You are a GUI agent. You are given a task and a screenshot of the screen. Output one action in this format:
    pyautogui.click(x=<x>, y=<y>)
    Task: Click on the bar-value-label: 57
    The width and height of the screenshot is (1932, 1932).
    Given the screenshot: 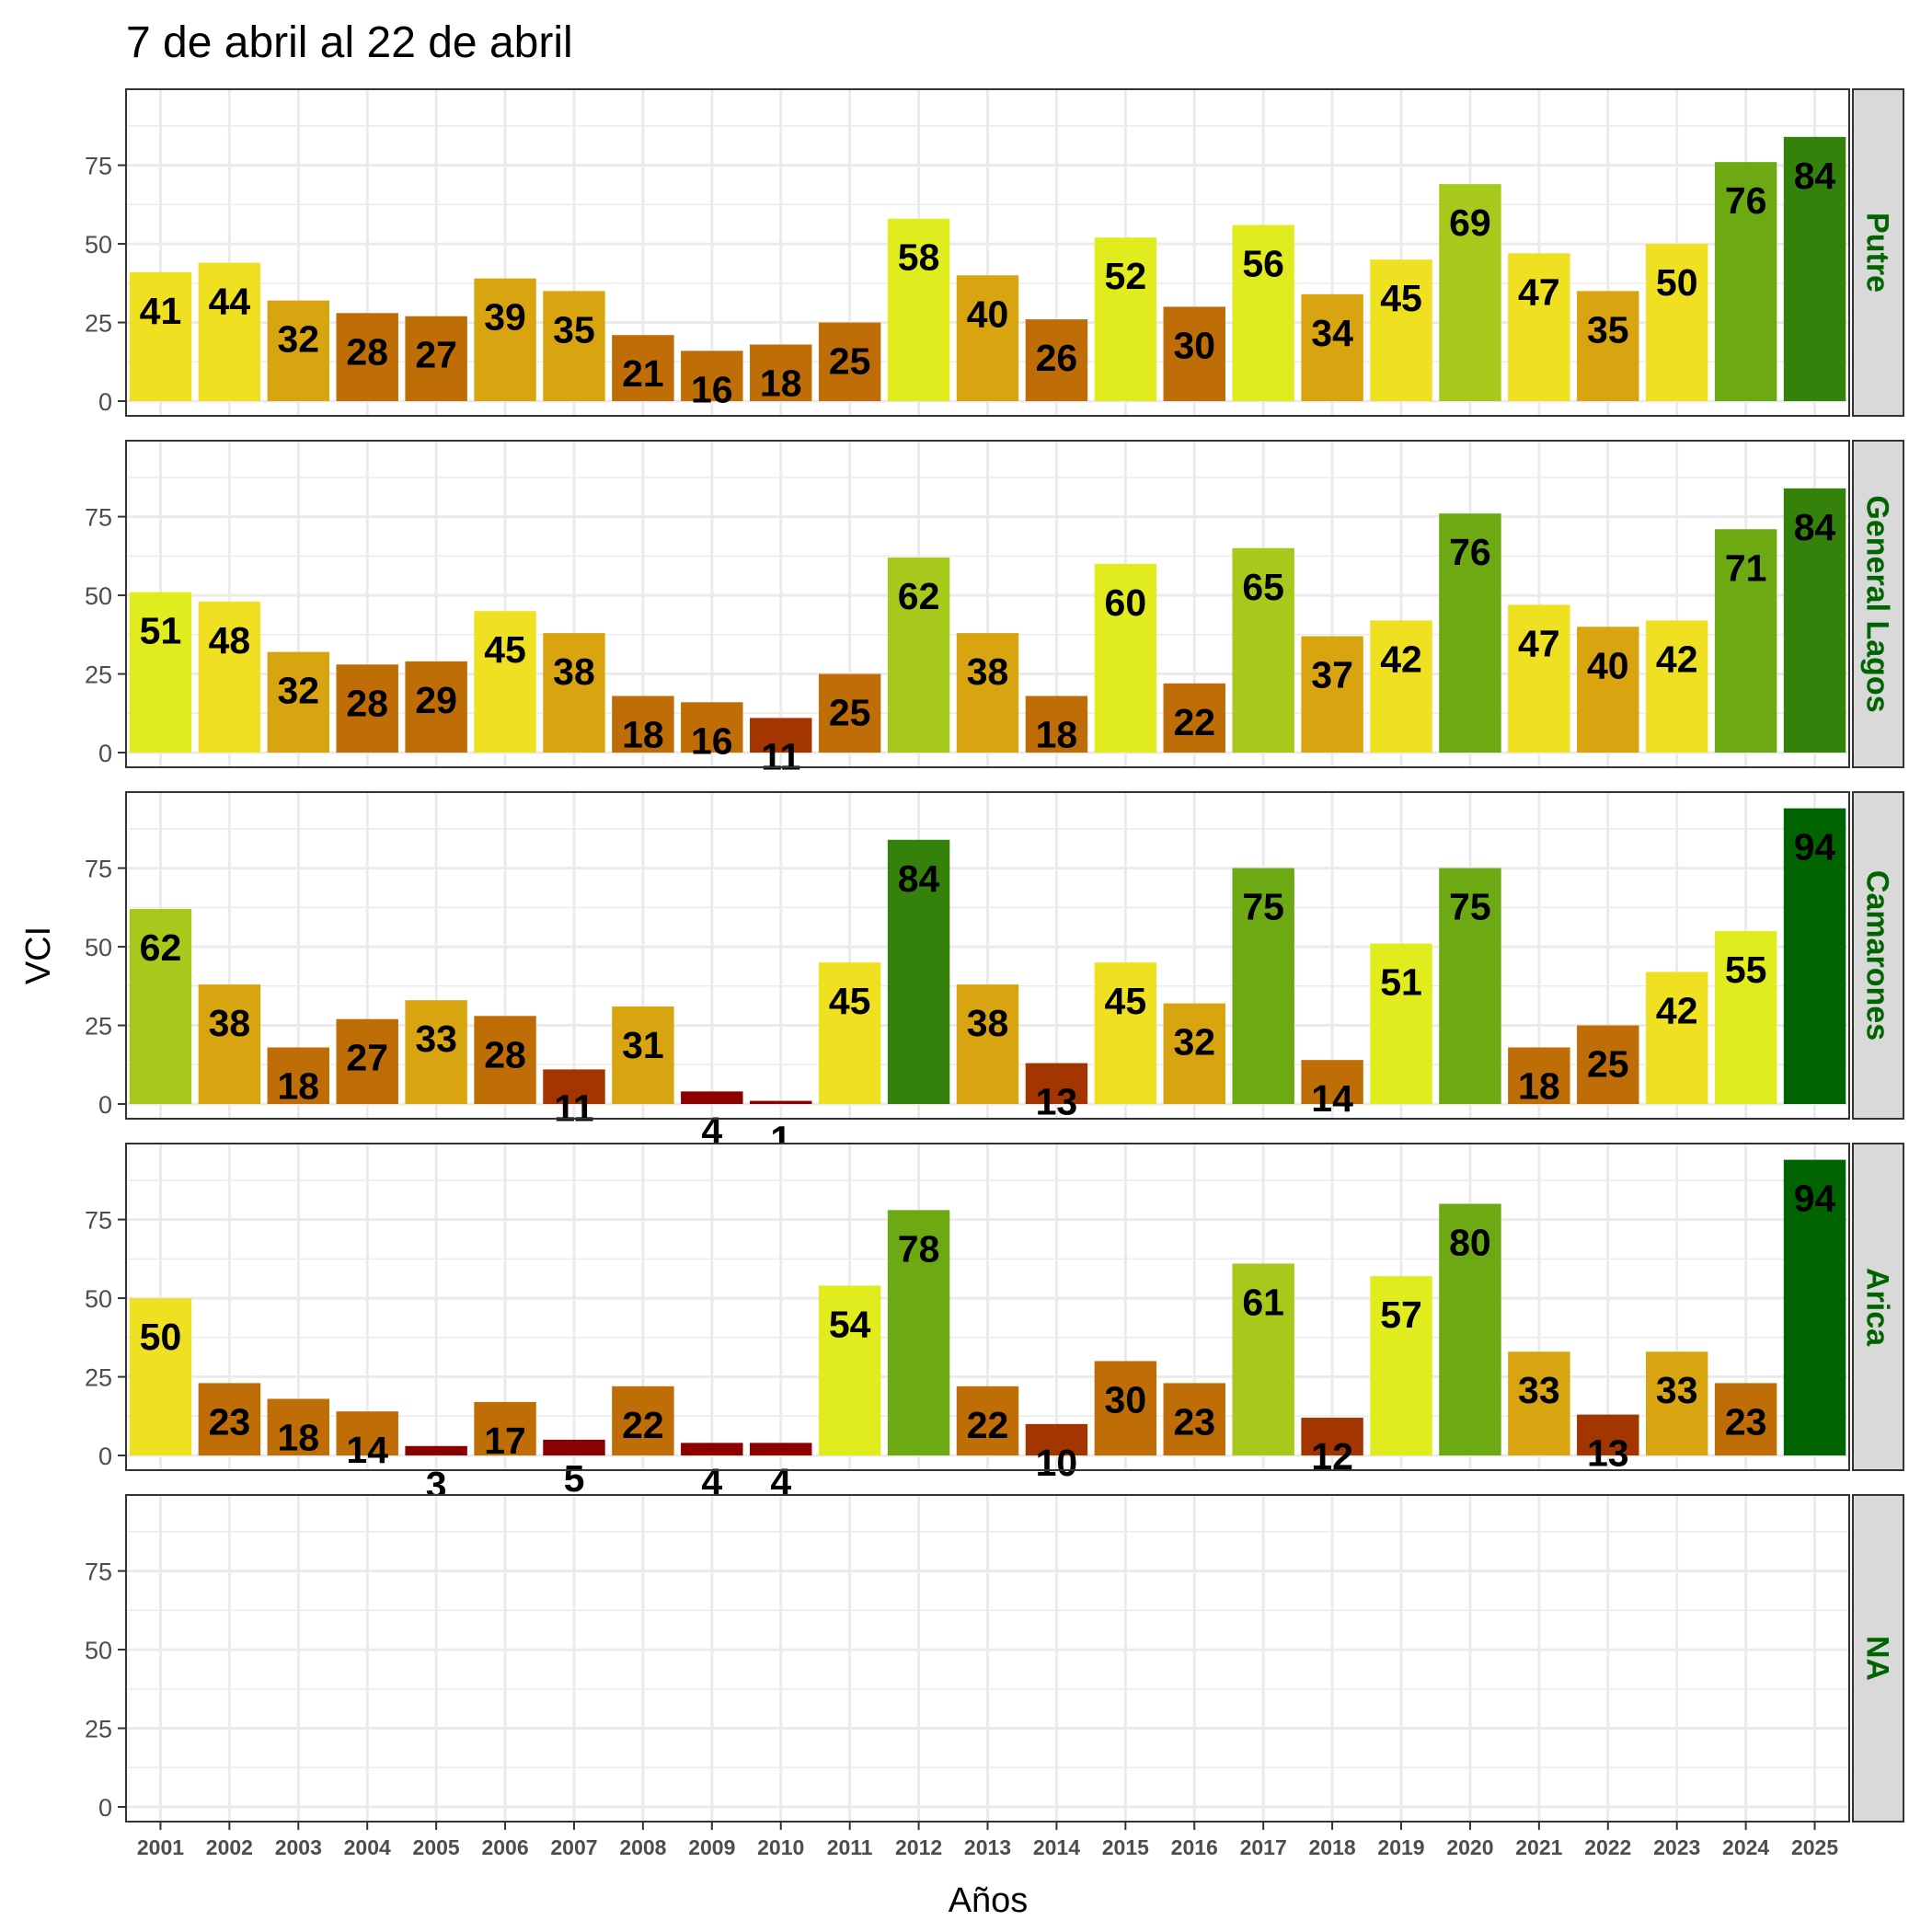 What is the action you would take?
    pyautogui.click(x=1401, y=1315)
    